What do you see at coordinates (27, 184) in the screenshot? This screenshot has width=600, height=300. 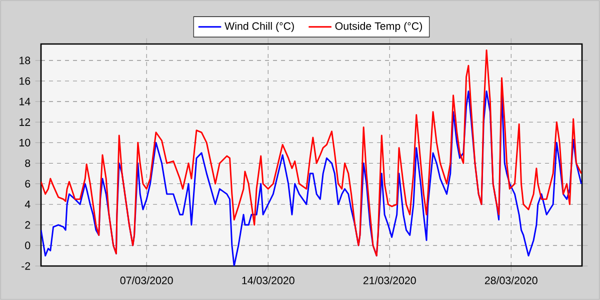 I see `y-tick-label: 6` at bounding box center [27, 184].